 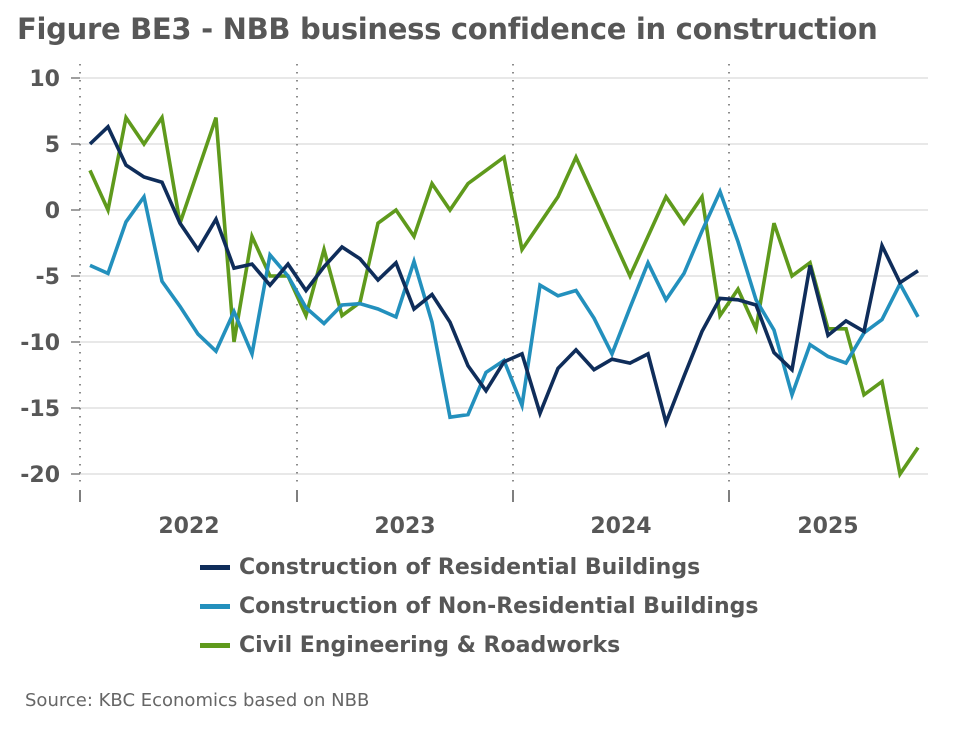 What do you see at coordinates (430, 645) in the screenshot?
I see `legend-label-civil-engineering: Civil Engineering & Roadworks` at bounding box center [430, 645].